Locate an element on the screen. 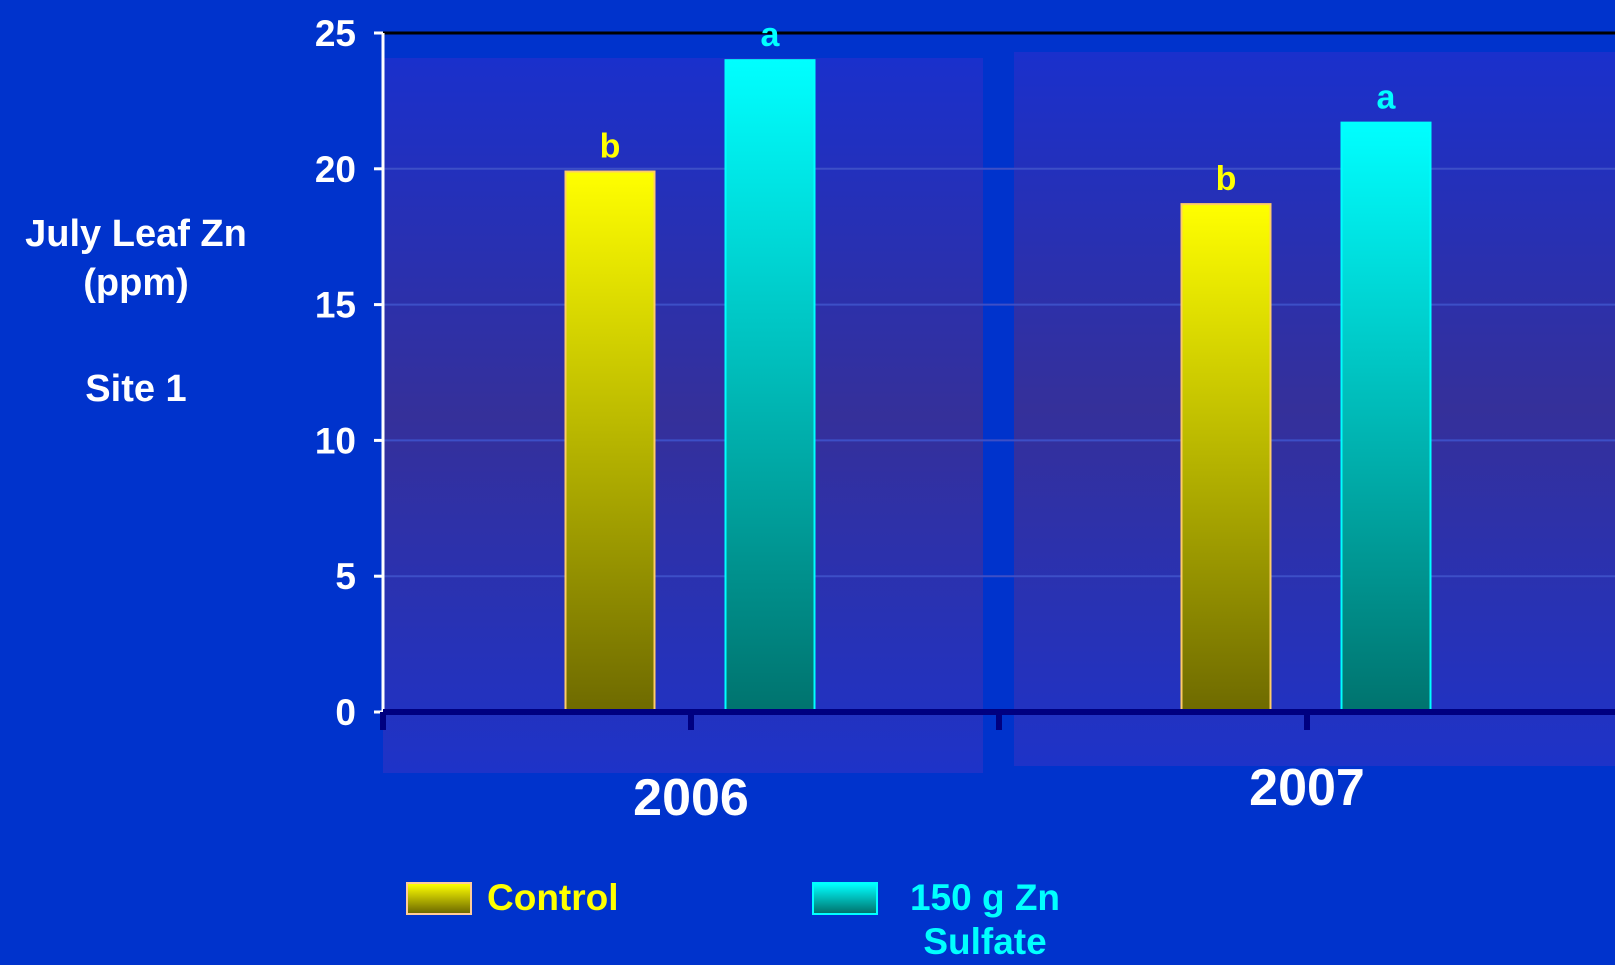 This screenshot has height=965, width=1615. bar-control-2007 is located at coordinates (1226, 458).